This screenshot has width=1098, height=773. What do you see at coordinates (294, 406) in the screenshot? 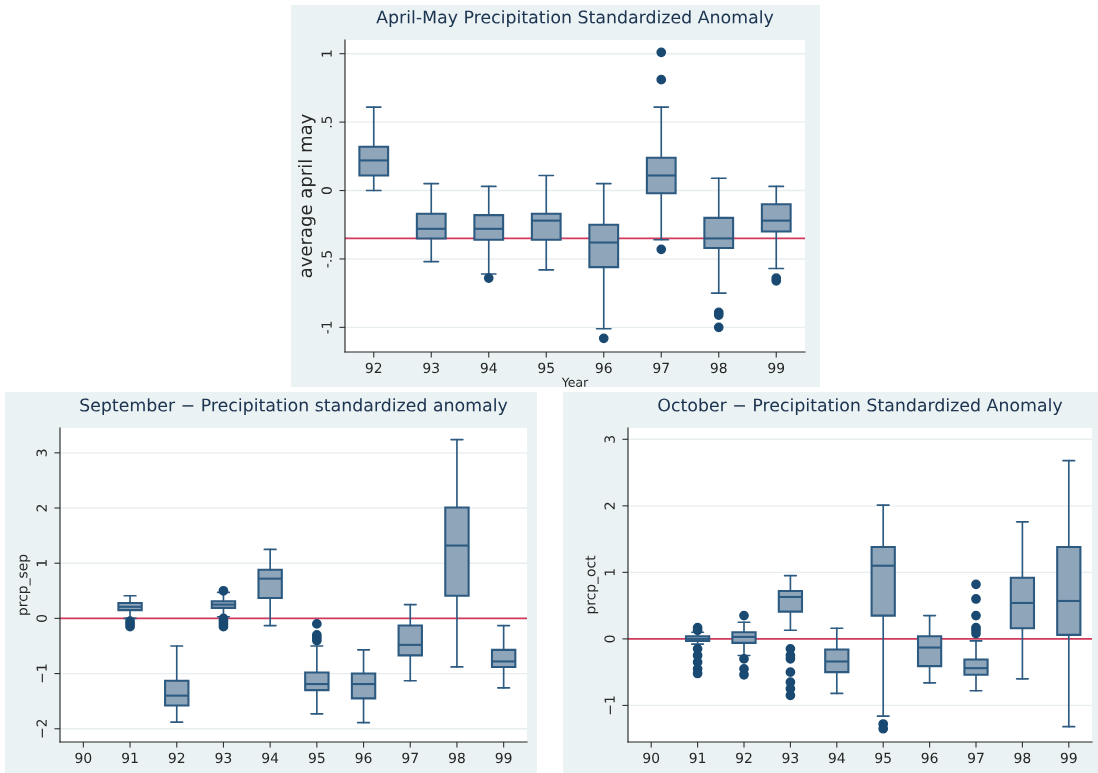
I see `chart-title: September − Precipitation standardized anomaly` at bounding box center [294, 406].